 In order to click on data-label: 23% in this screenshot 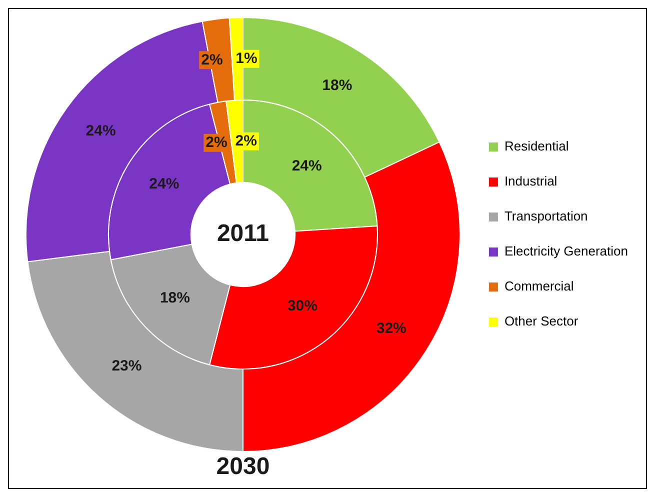, I will do `click(127, 365)`.